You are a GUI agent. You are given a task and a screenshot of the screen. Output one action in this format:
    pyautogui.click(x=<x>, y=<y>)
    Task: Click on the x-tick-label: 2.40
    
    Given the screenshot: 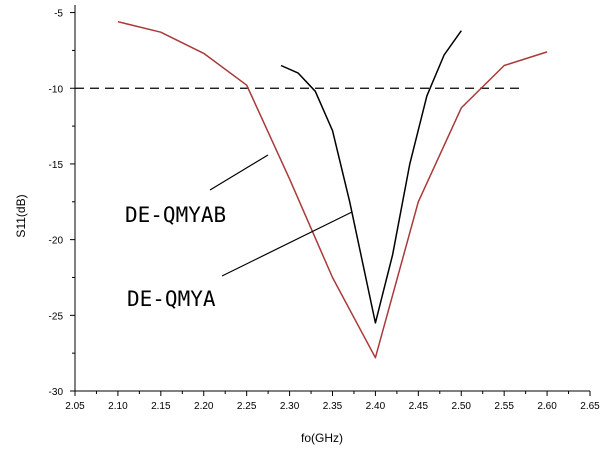 What is the action you would take?
    pyautogui.click(x=376, y=406)
    